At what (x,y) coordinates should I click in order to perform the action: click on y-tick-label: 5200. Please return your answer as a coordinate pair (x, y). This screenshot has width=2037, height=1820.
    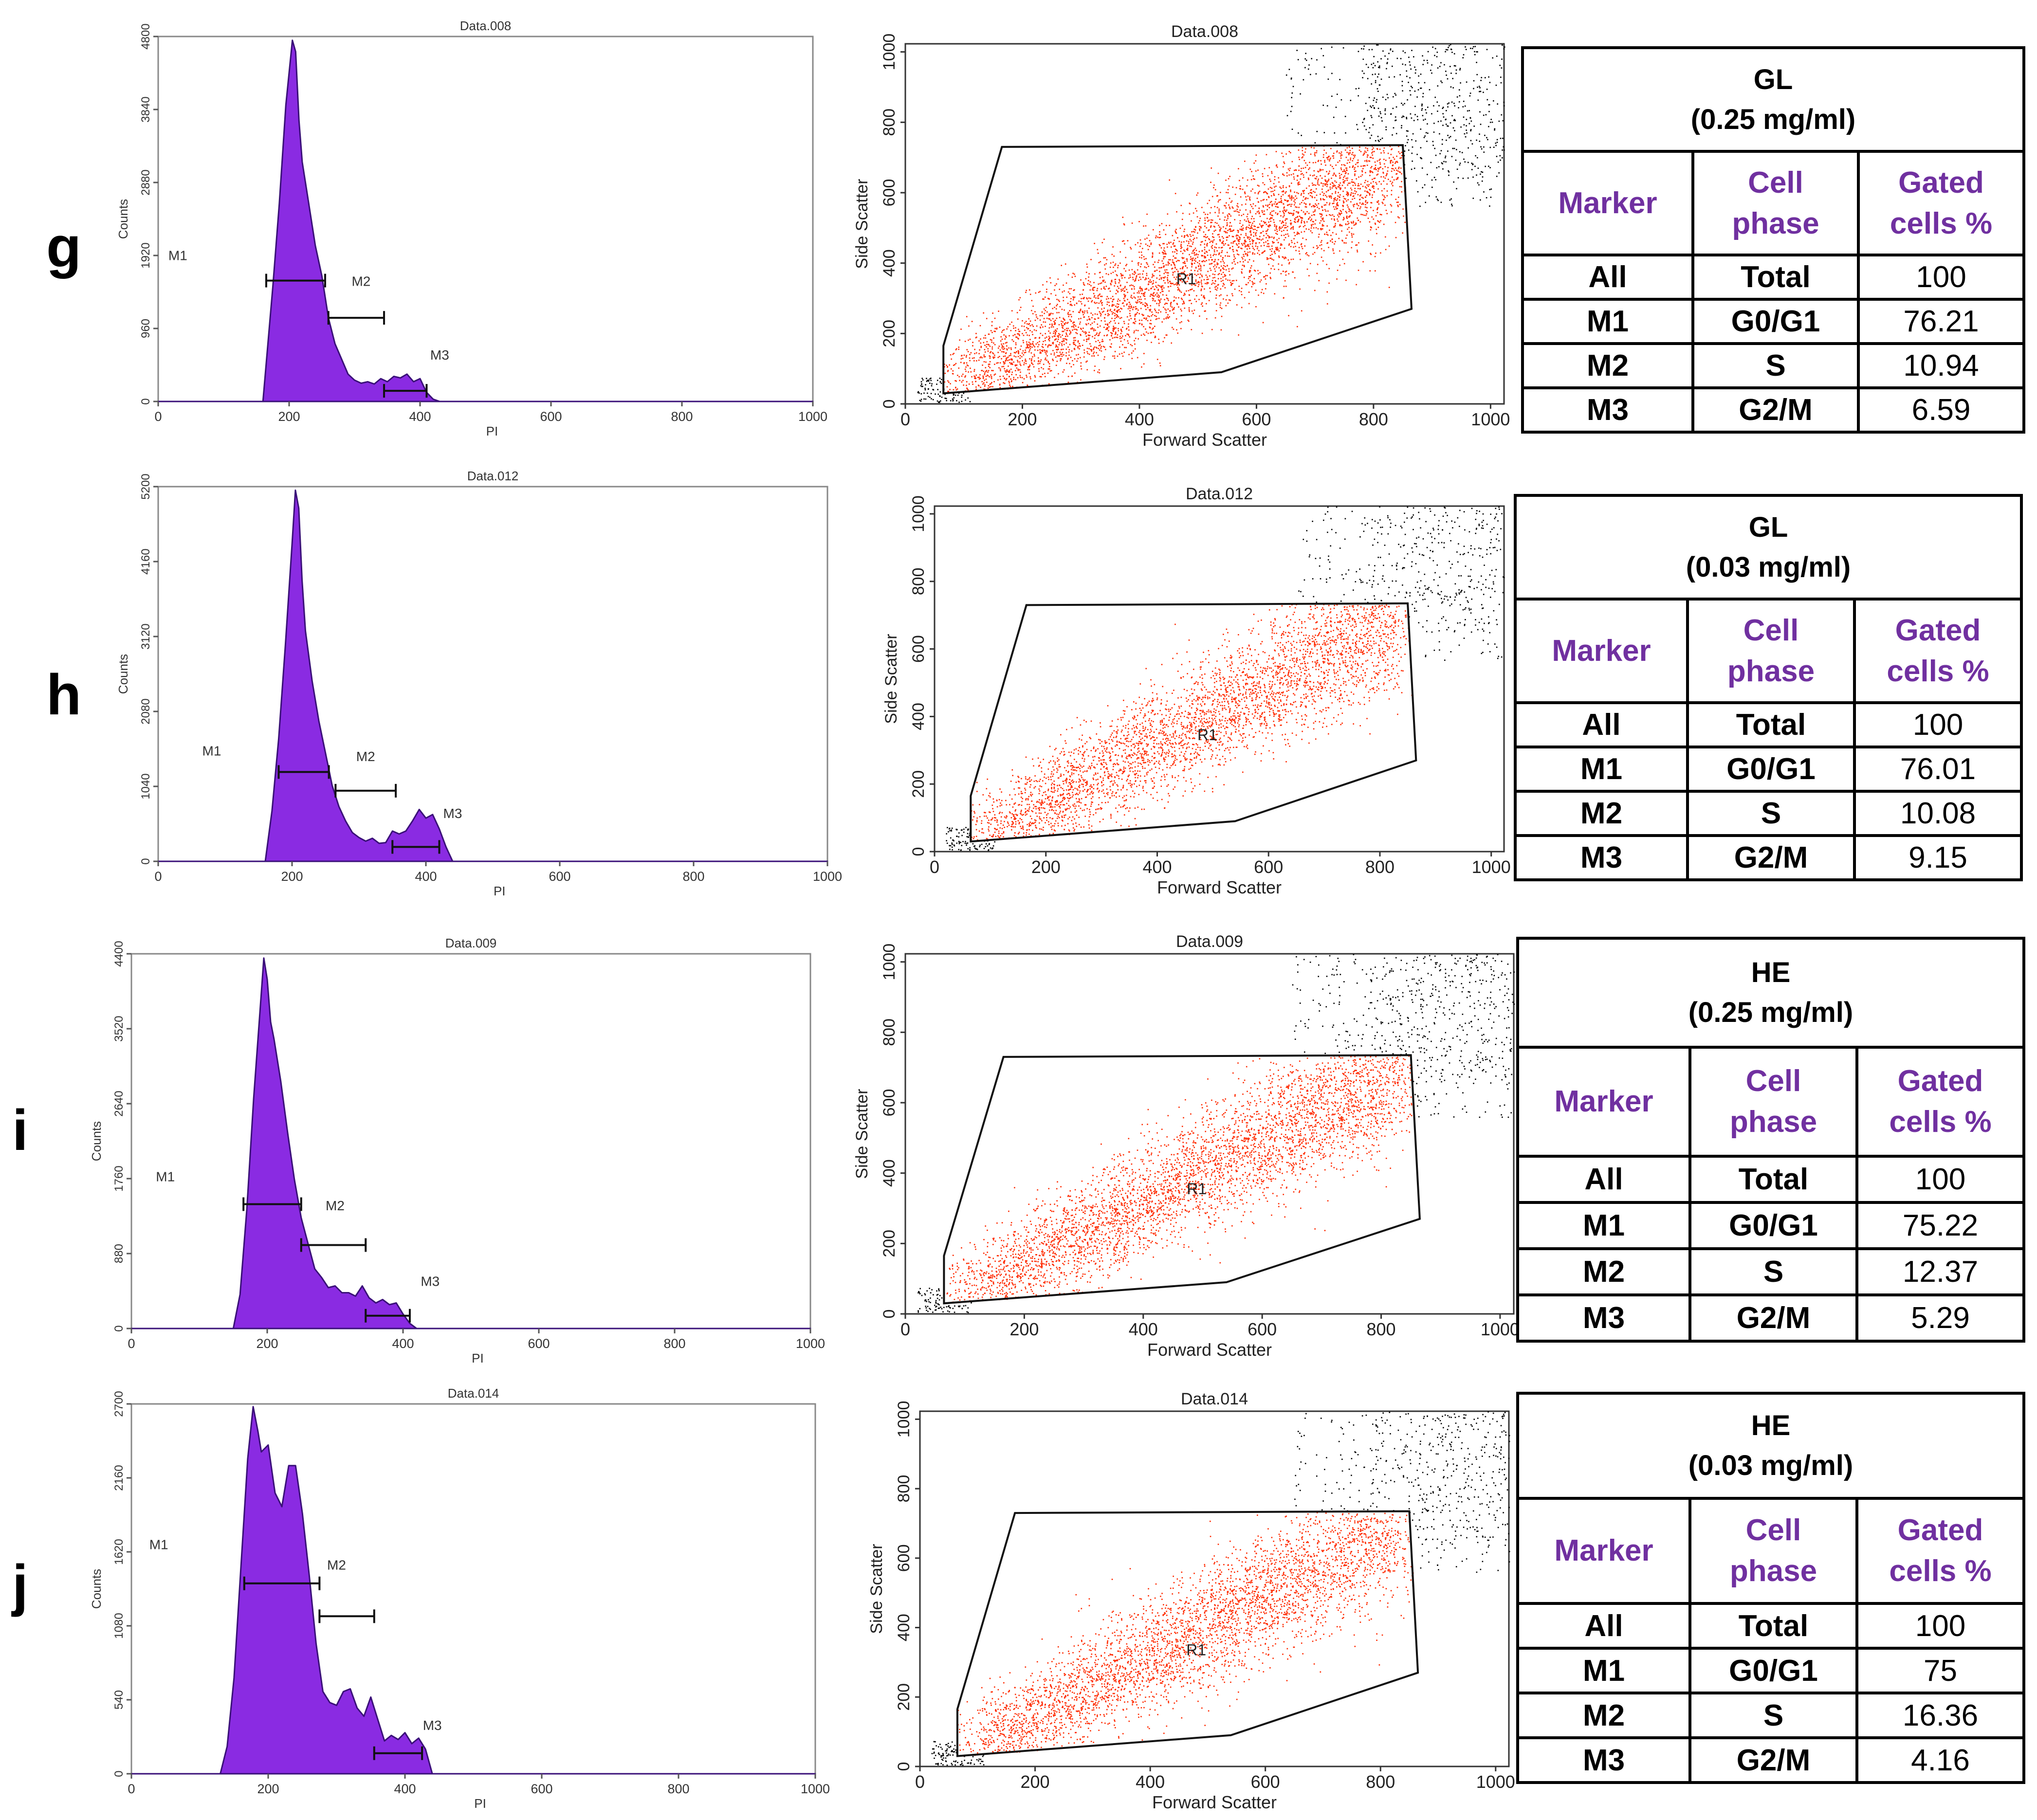
    Looking at the image, I should click on (145, 486).